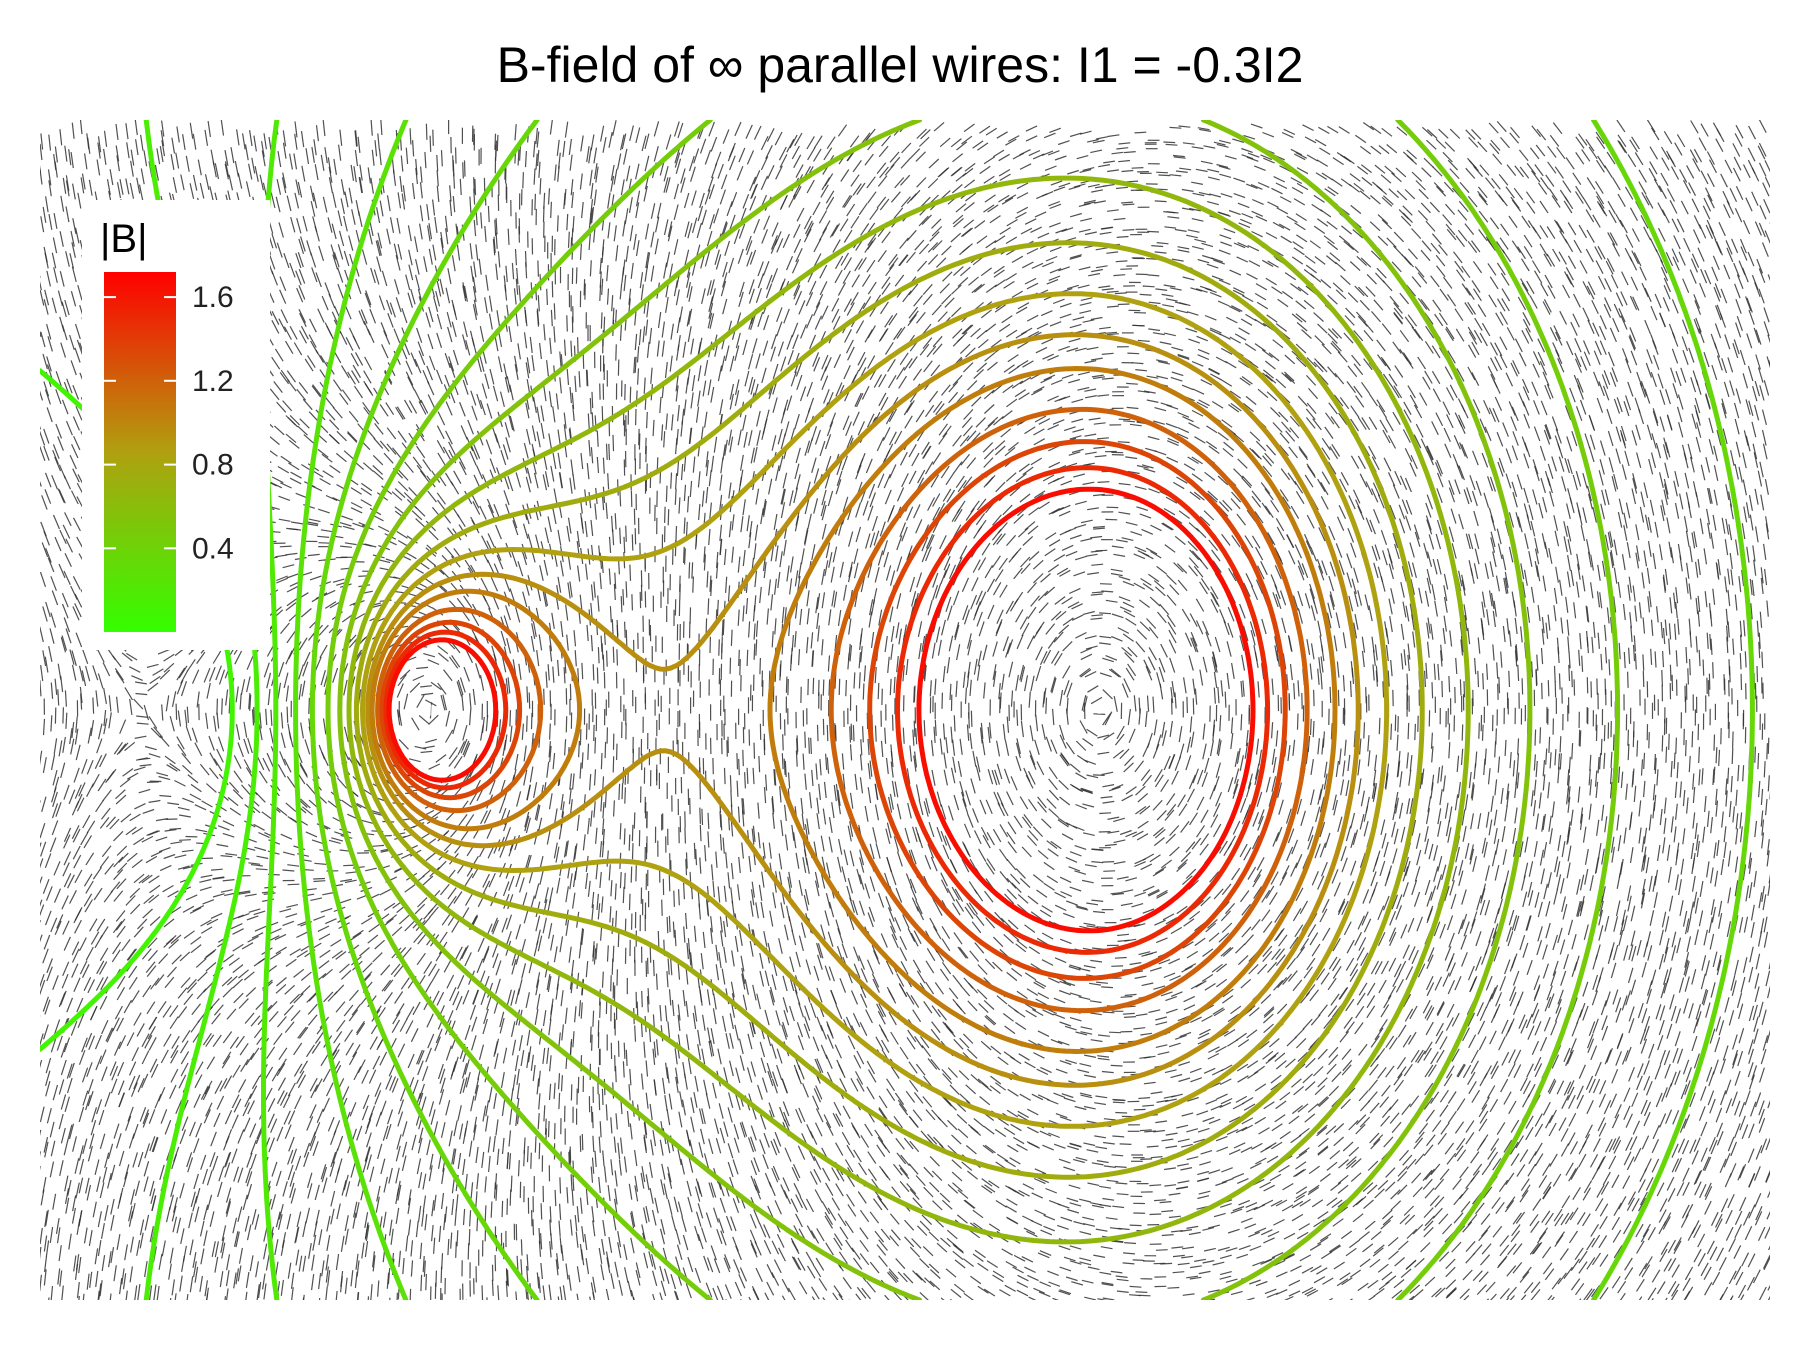 The width and height of the screenshot is (1800, 1350). Describe the element at coordinates (314, 520) in the screenshot. I see `field-segment-2053` at that location.